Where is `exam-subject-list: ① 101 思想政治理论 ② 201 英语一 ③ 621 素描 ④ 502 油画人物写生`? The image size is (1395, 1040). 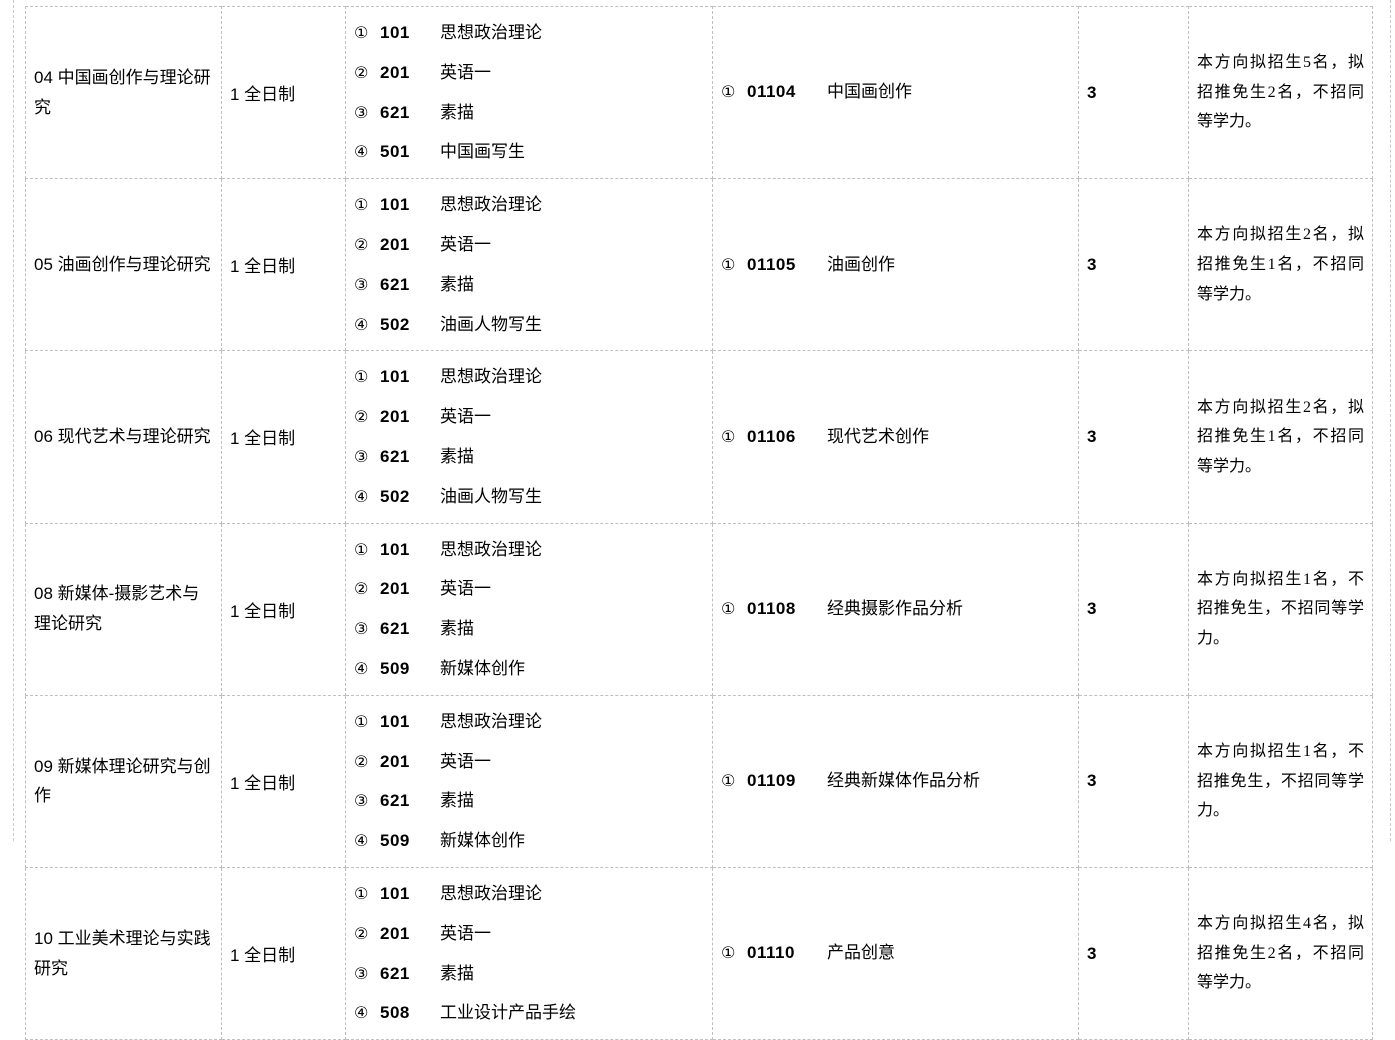 exam-subject-list: ① 101 思想政治理论 ② 201 英语一 ③ 621 素描 ④ 502 油画人物写生 is located at coordinates (529, 436).